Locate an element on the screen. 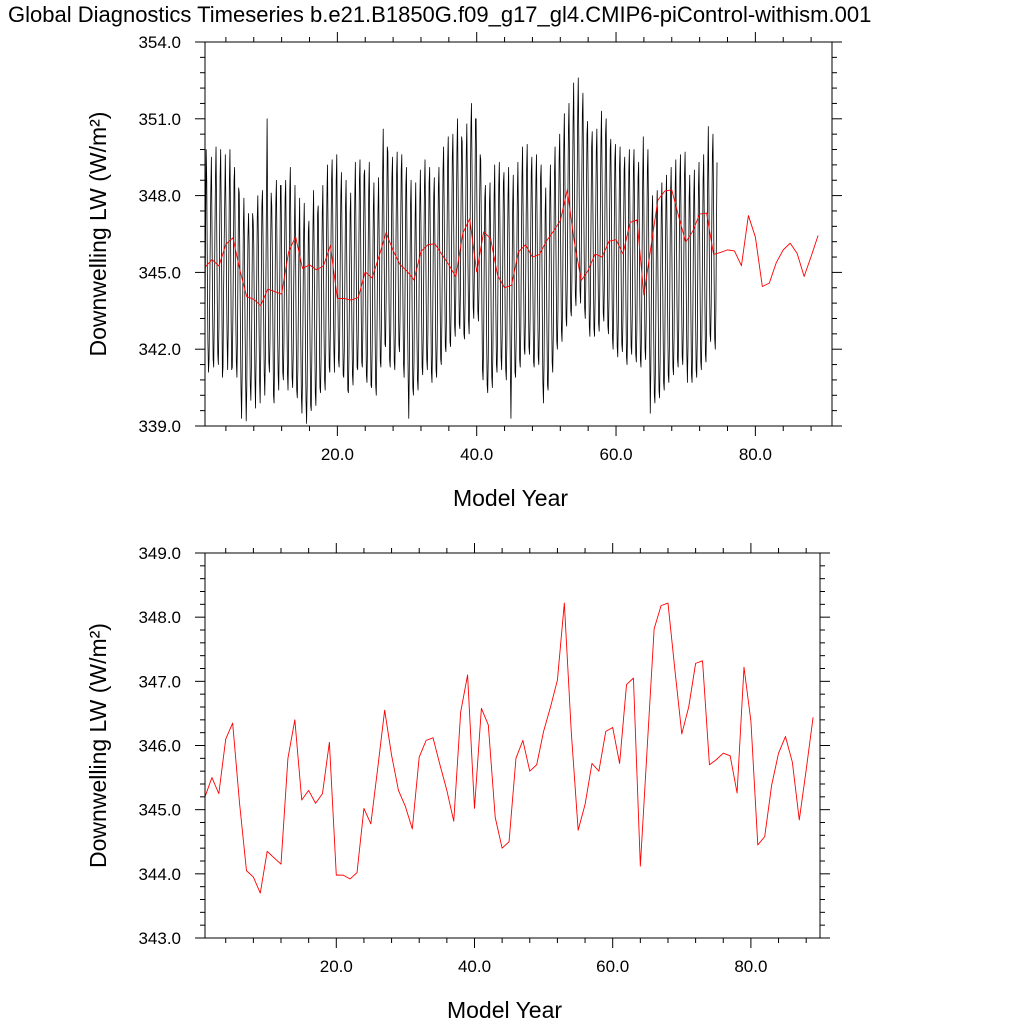 The height and width of the screenshot is (1024, 1024). y-tick-label: 349.0 is located at coordinates (159, 553).